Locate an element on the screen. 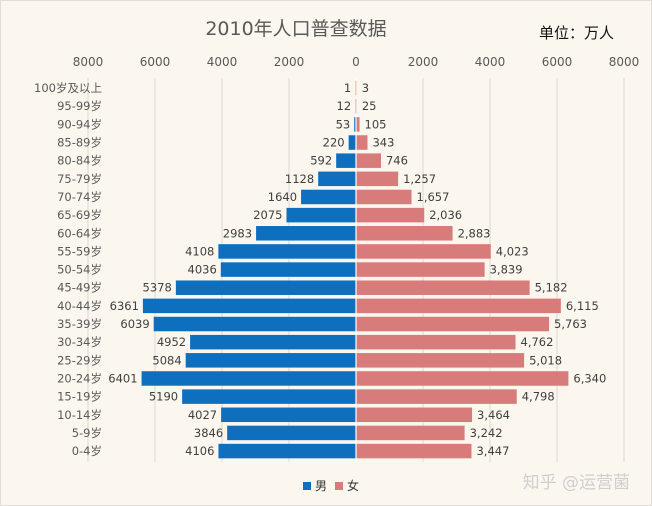 This screenshot has height=506, width=652. data-label-female: 3,242 is located at coordinates (486, 433).